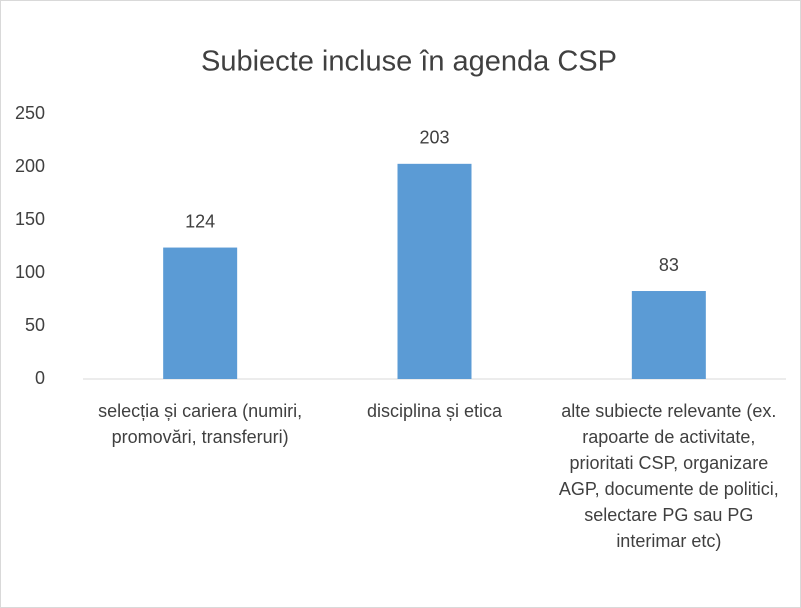  I want to click on chart-title: Subiecte incluse în agenda CSP, so click(409, 62).